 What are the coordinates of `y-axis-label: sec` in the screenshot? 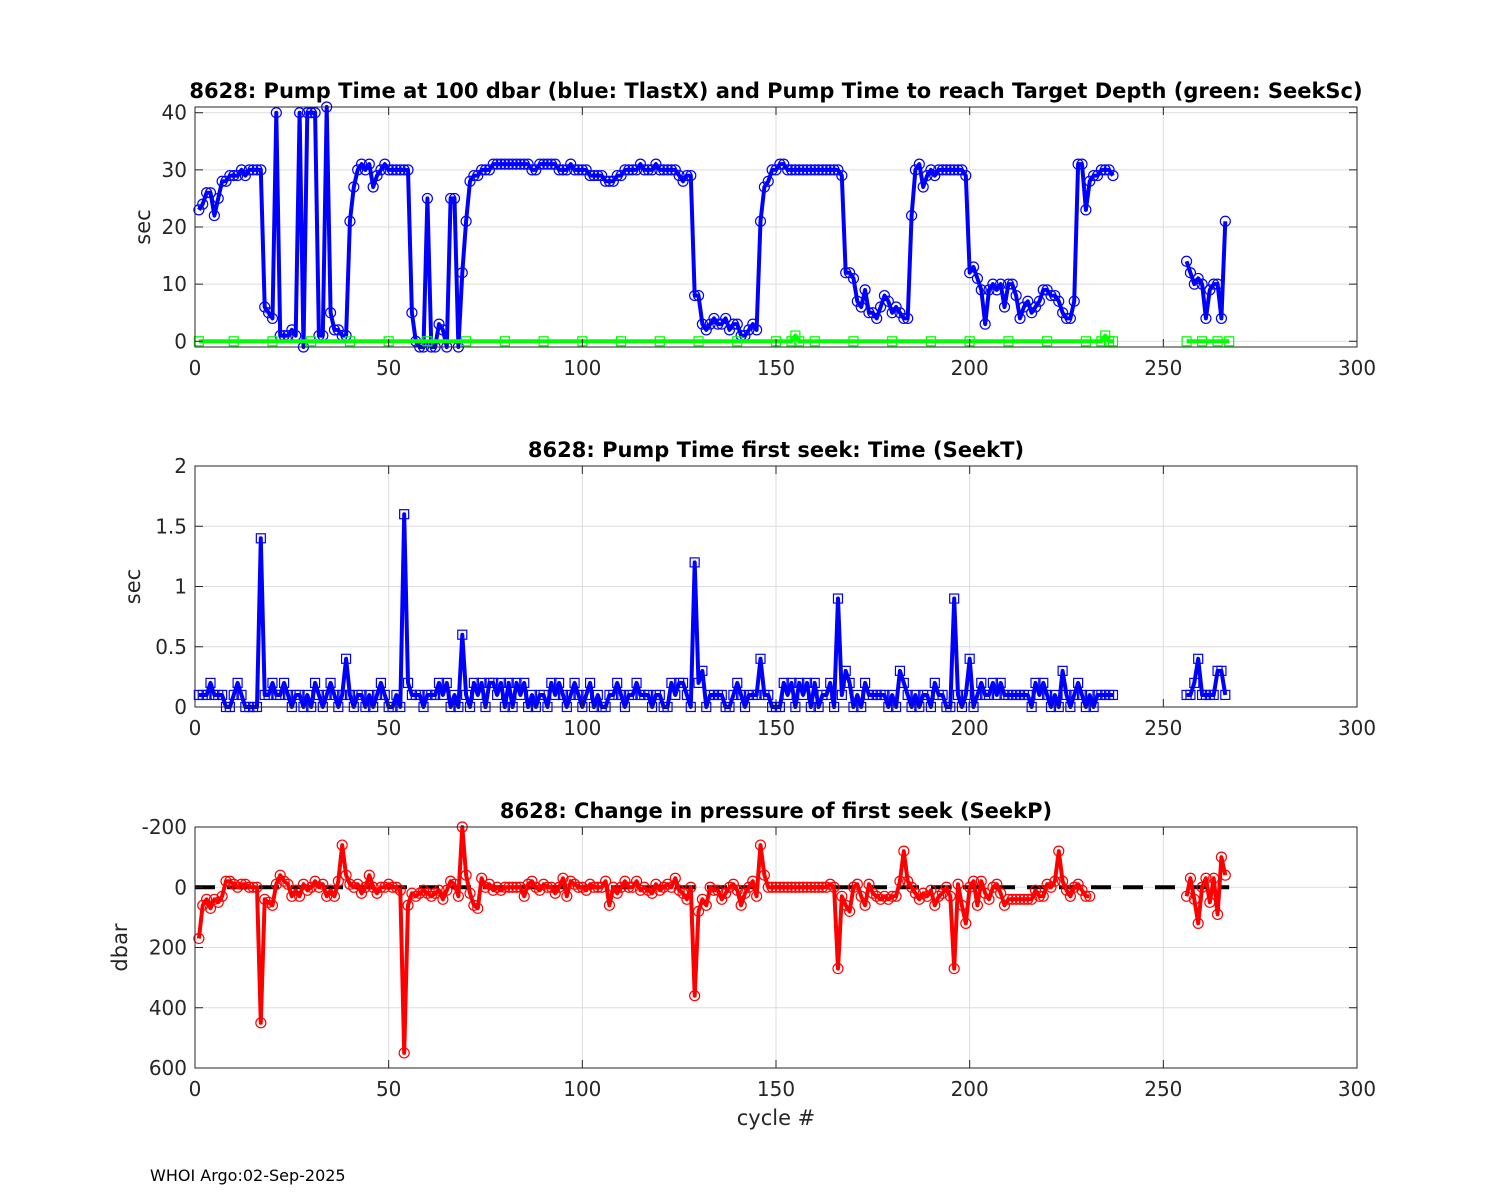 It's located at (133, 586).